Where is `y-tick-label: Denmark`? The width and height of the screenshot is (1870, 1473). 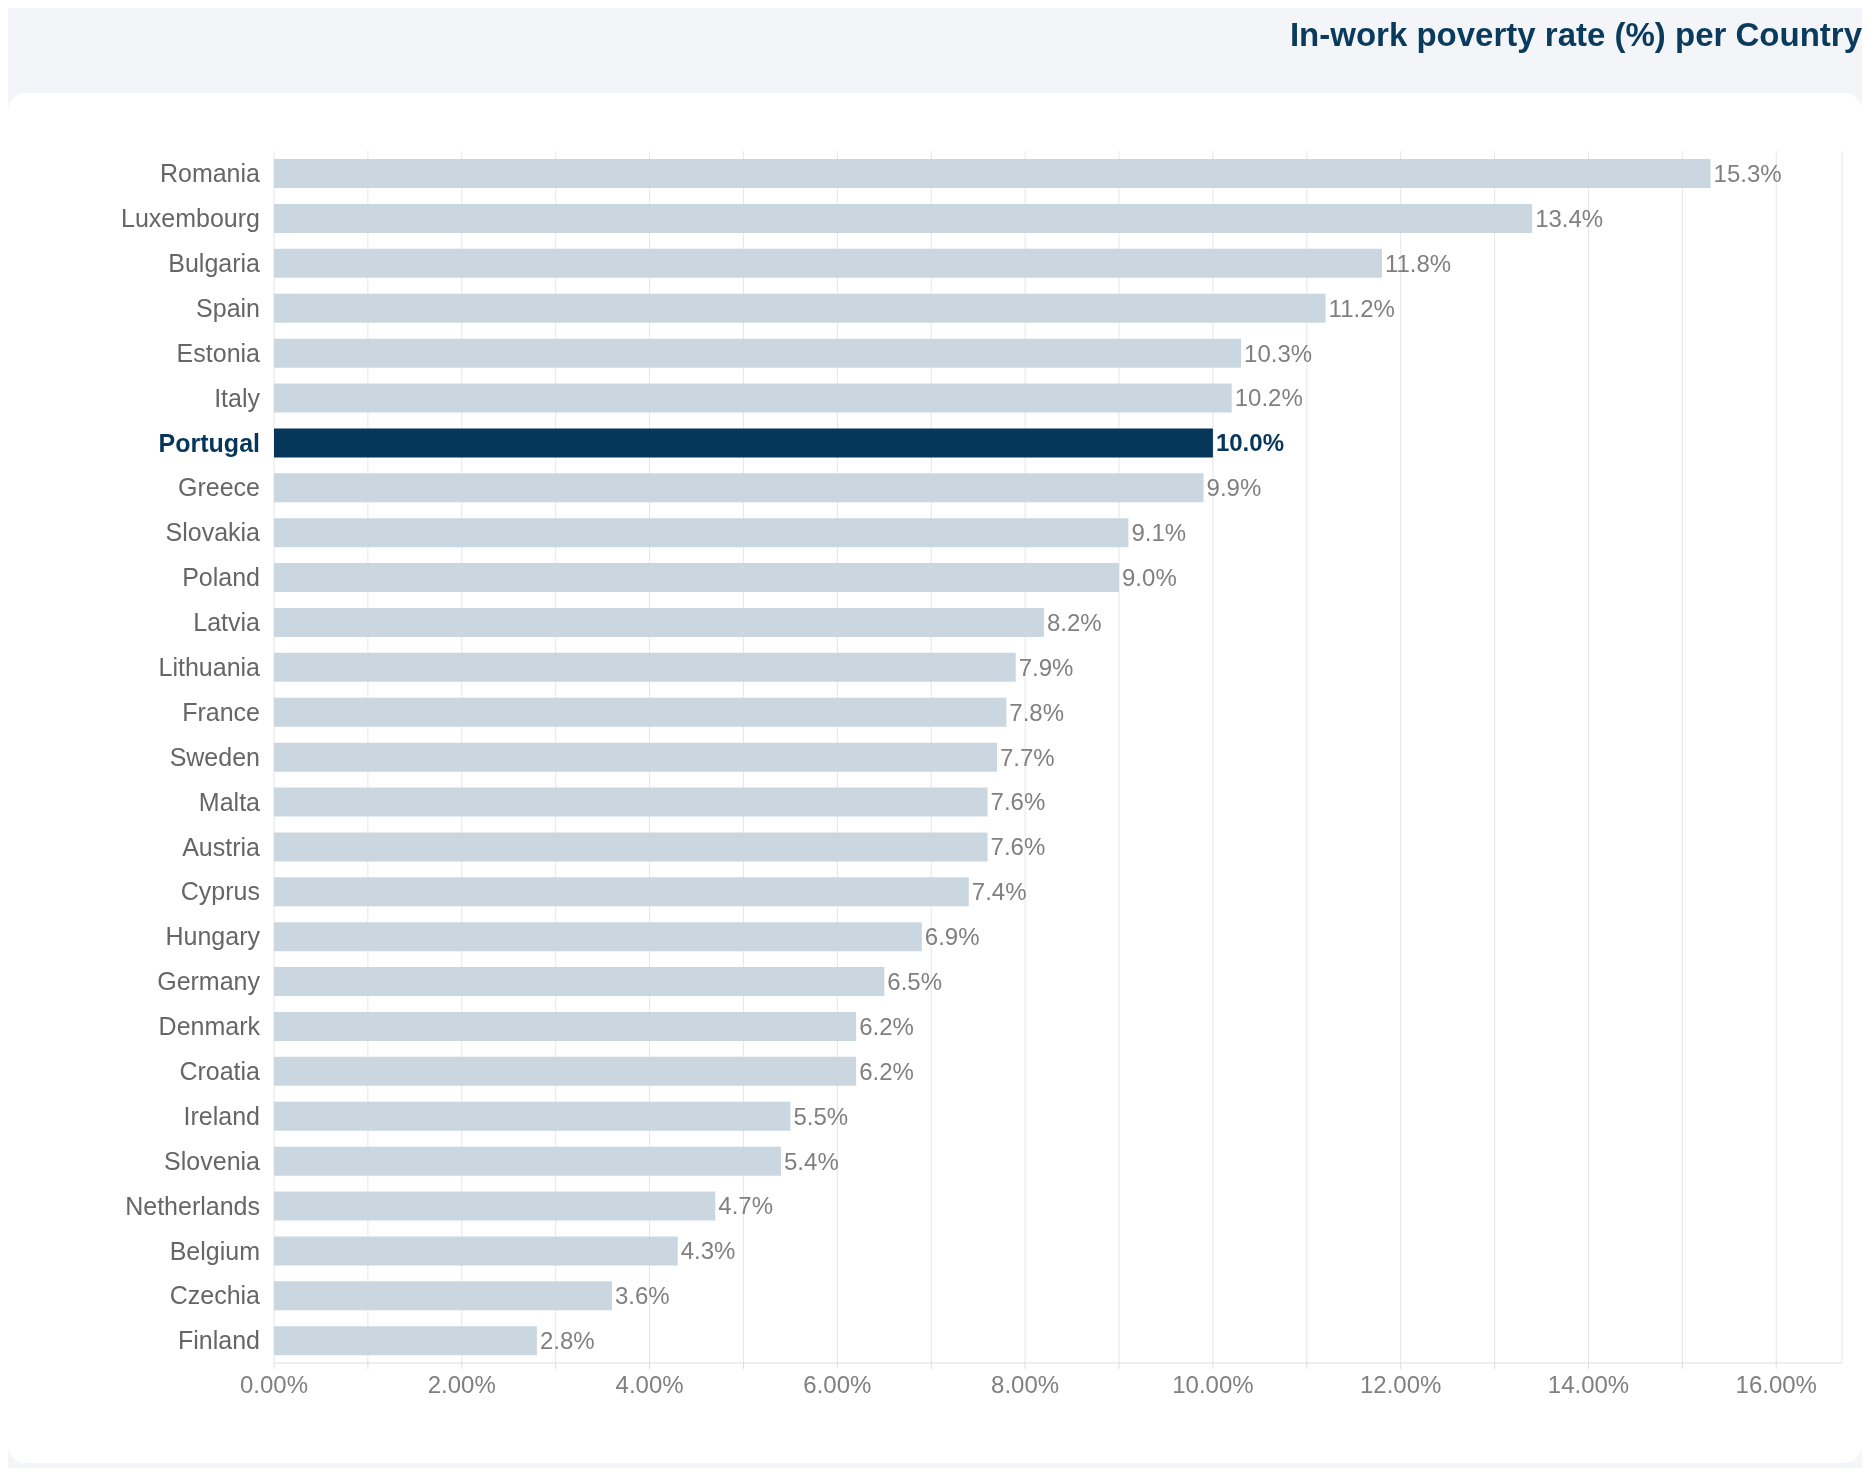 y-tick-label: Denmark is located at coordinates (209, 1026).